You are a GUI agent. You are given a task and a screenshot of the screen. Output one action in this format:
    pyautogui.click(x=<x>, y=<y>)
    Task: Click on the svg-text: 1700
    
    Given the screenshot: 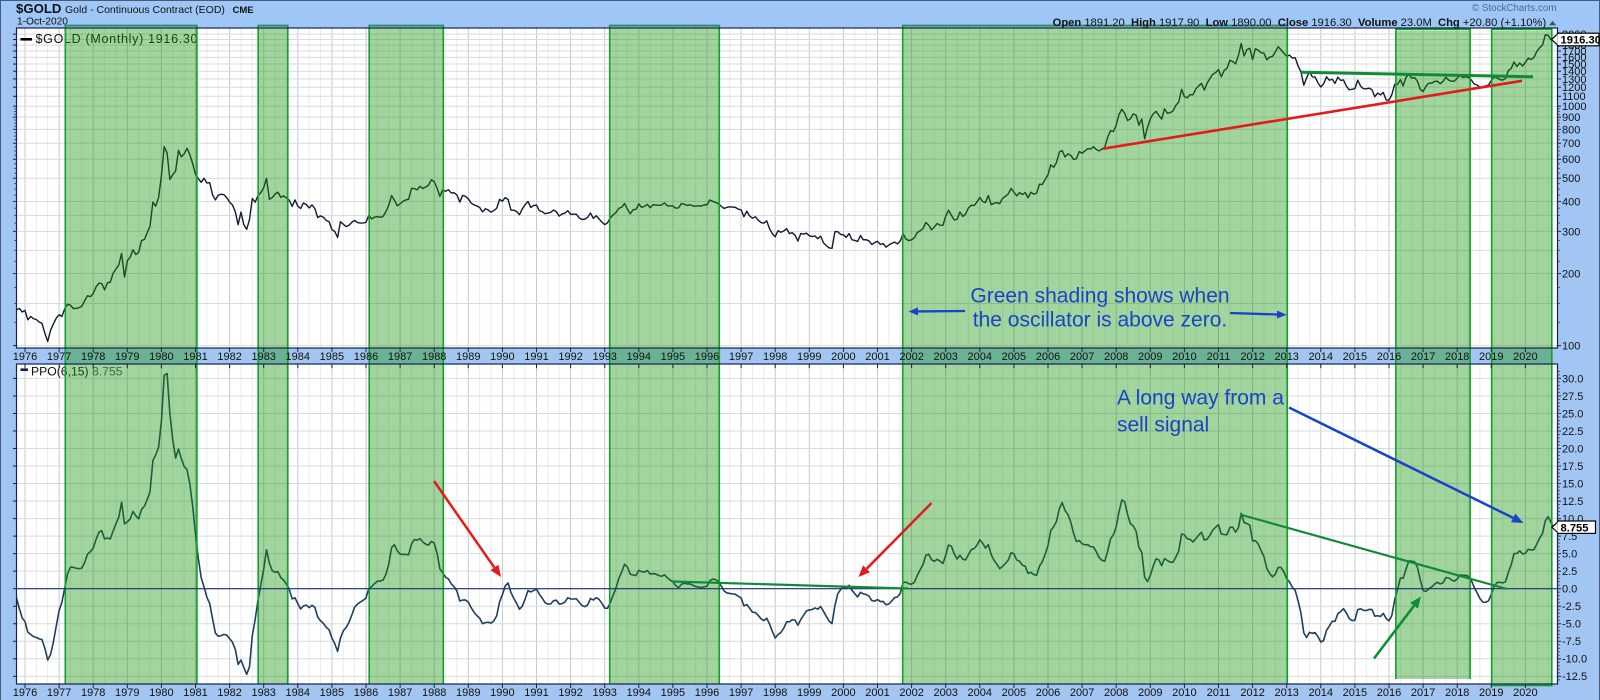 What is the action you would take?
    pyautogui.click(x=1574, y=52)
    